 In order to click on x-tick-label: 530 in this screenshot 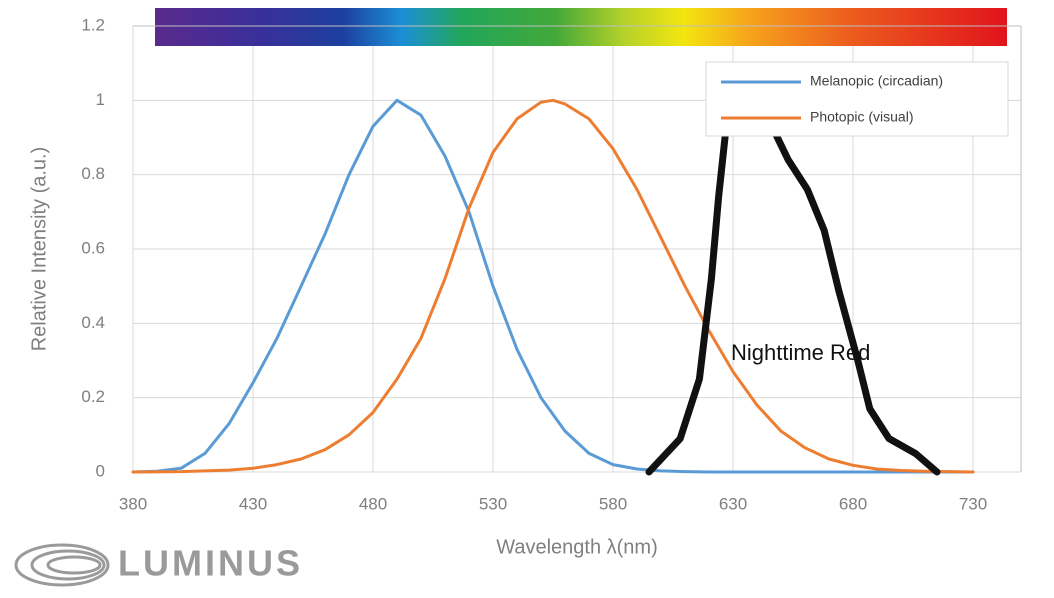, I will do `click(493, 503)`.